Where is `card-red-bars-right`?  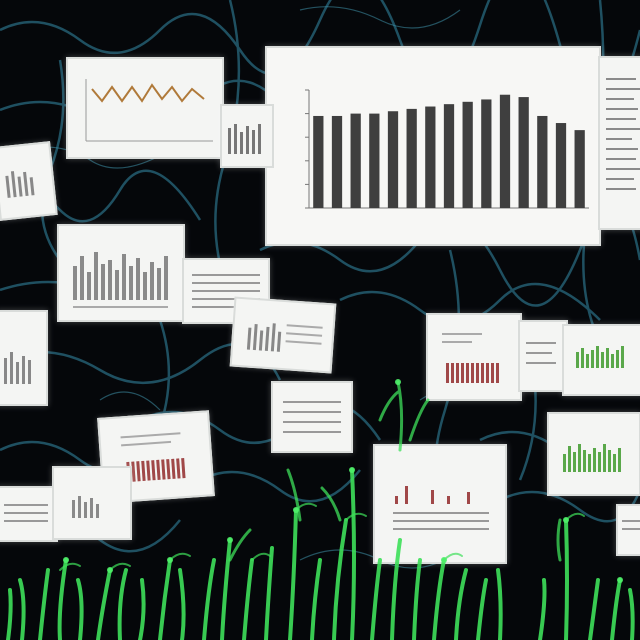
card-red-bars-right is located at coordinates (474, 357).